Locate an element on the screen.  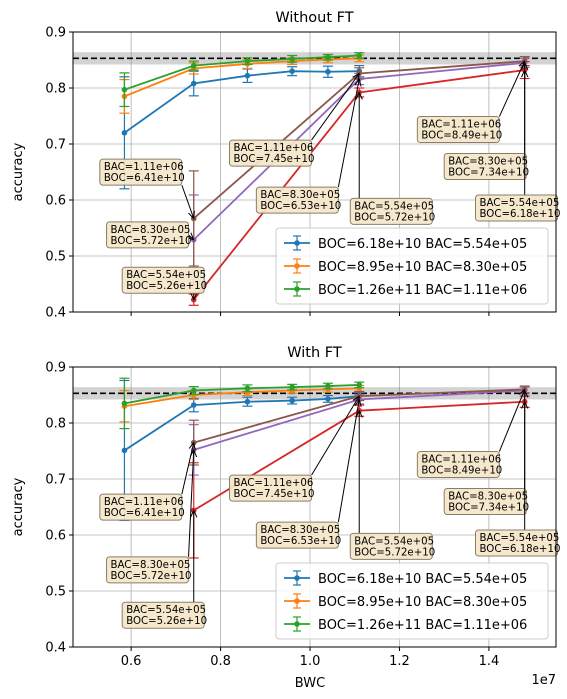
x-tick-label: 0.8 is located at coordinates (220, 661).